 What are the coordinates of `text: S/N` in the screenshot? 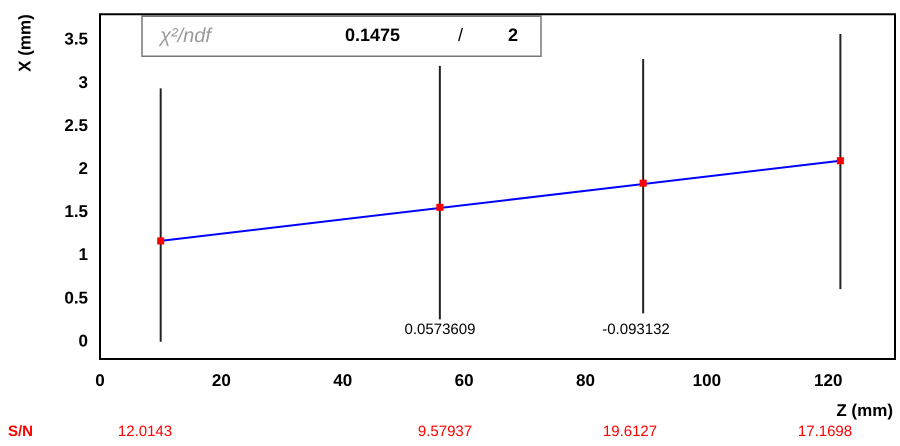 It's located at (21, 431).